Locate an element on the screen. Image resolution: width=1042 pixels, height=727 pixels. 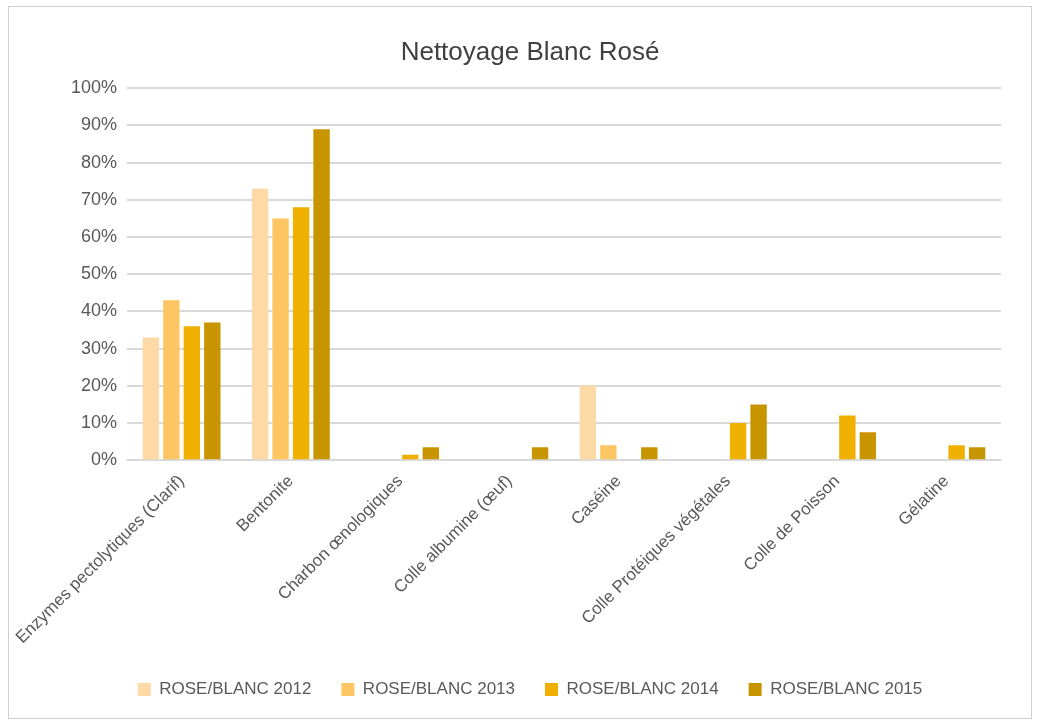
y-tick-label: 60% is located at coordinates (98, 235).